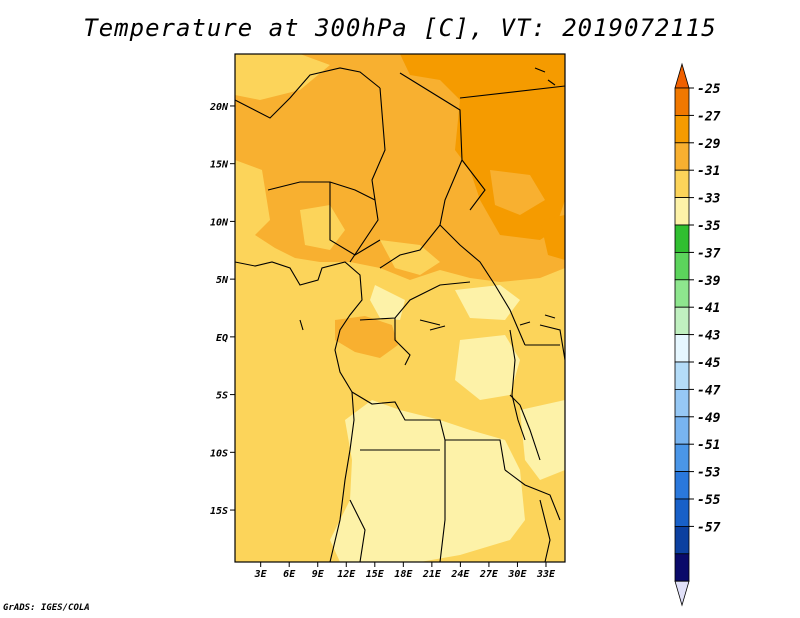 The image size is (800, 618). Describe the element at coordinates (709, 500) in the screenshot. I see `colorbar-label: -55` at that location.